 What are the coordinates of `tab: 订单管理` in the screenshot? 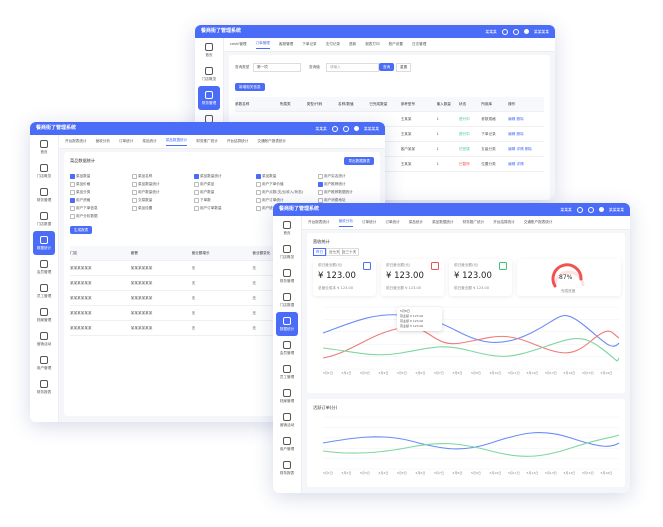 It's located at (262, 45).